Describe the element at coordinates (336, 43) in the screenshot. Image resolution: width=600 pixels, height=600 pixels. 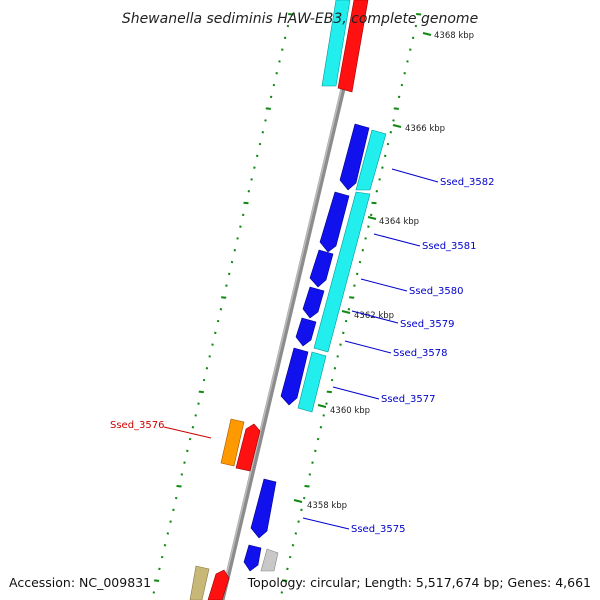
I see `cds-cyan-top` at that location.